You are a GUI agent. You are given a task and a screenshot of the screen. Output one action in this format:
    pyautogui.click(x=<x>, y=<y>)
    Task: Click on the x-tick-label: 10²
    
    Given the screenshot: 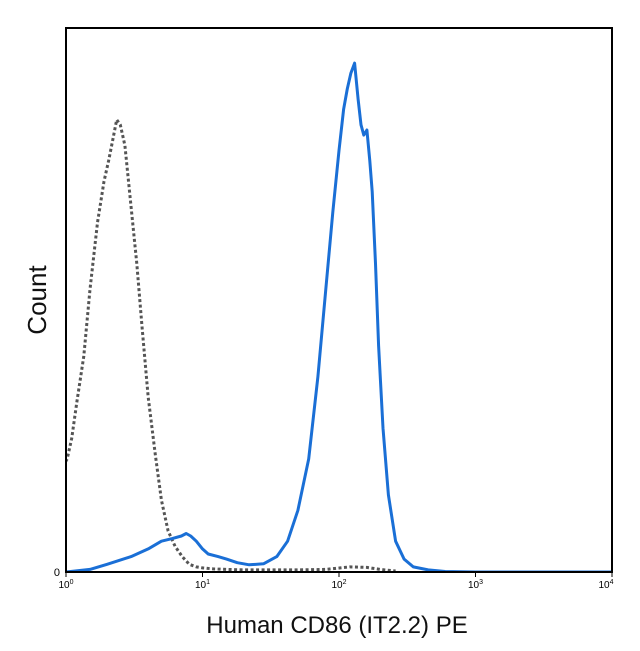 What is the action you would take?
    pyautogui.click(x=338, y=585)
    